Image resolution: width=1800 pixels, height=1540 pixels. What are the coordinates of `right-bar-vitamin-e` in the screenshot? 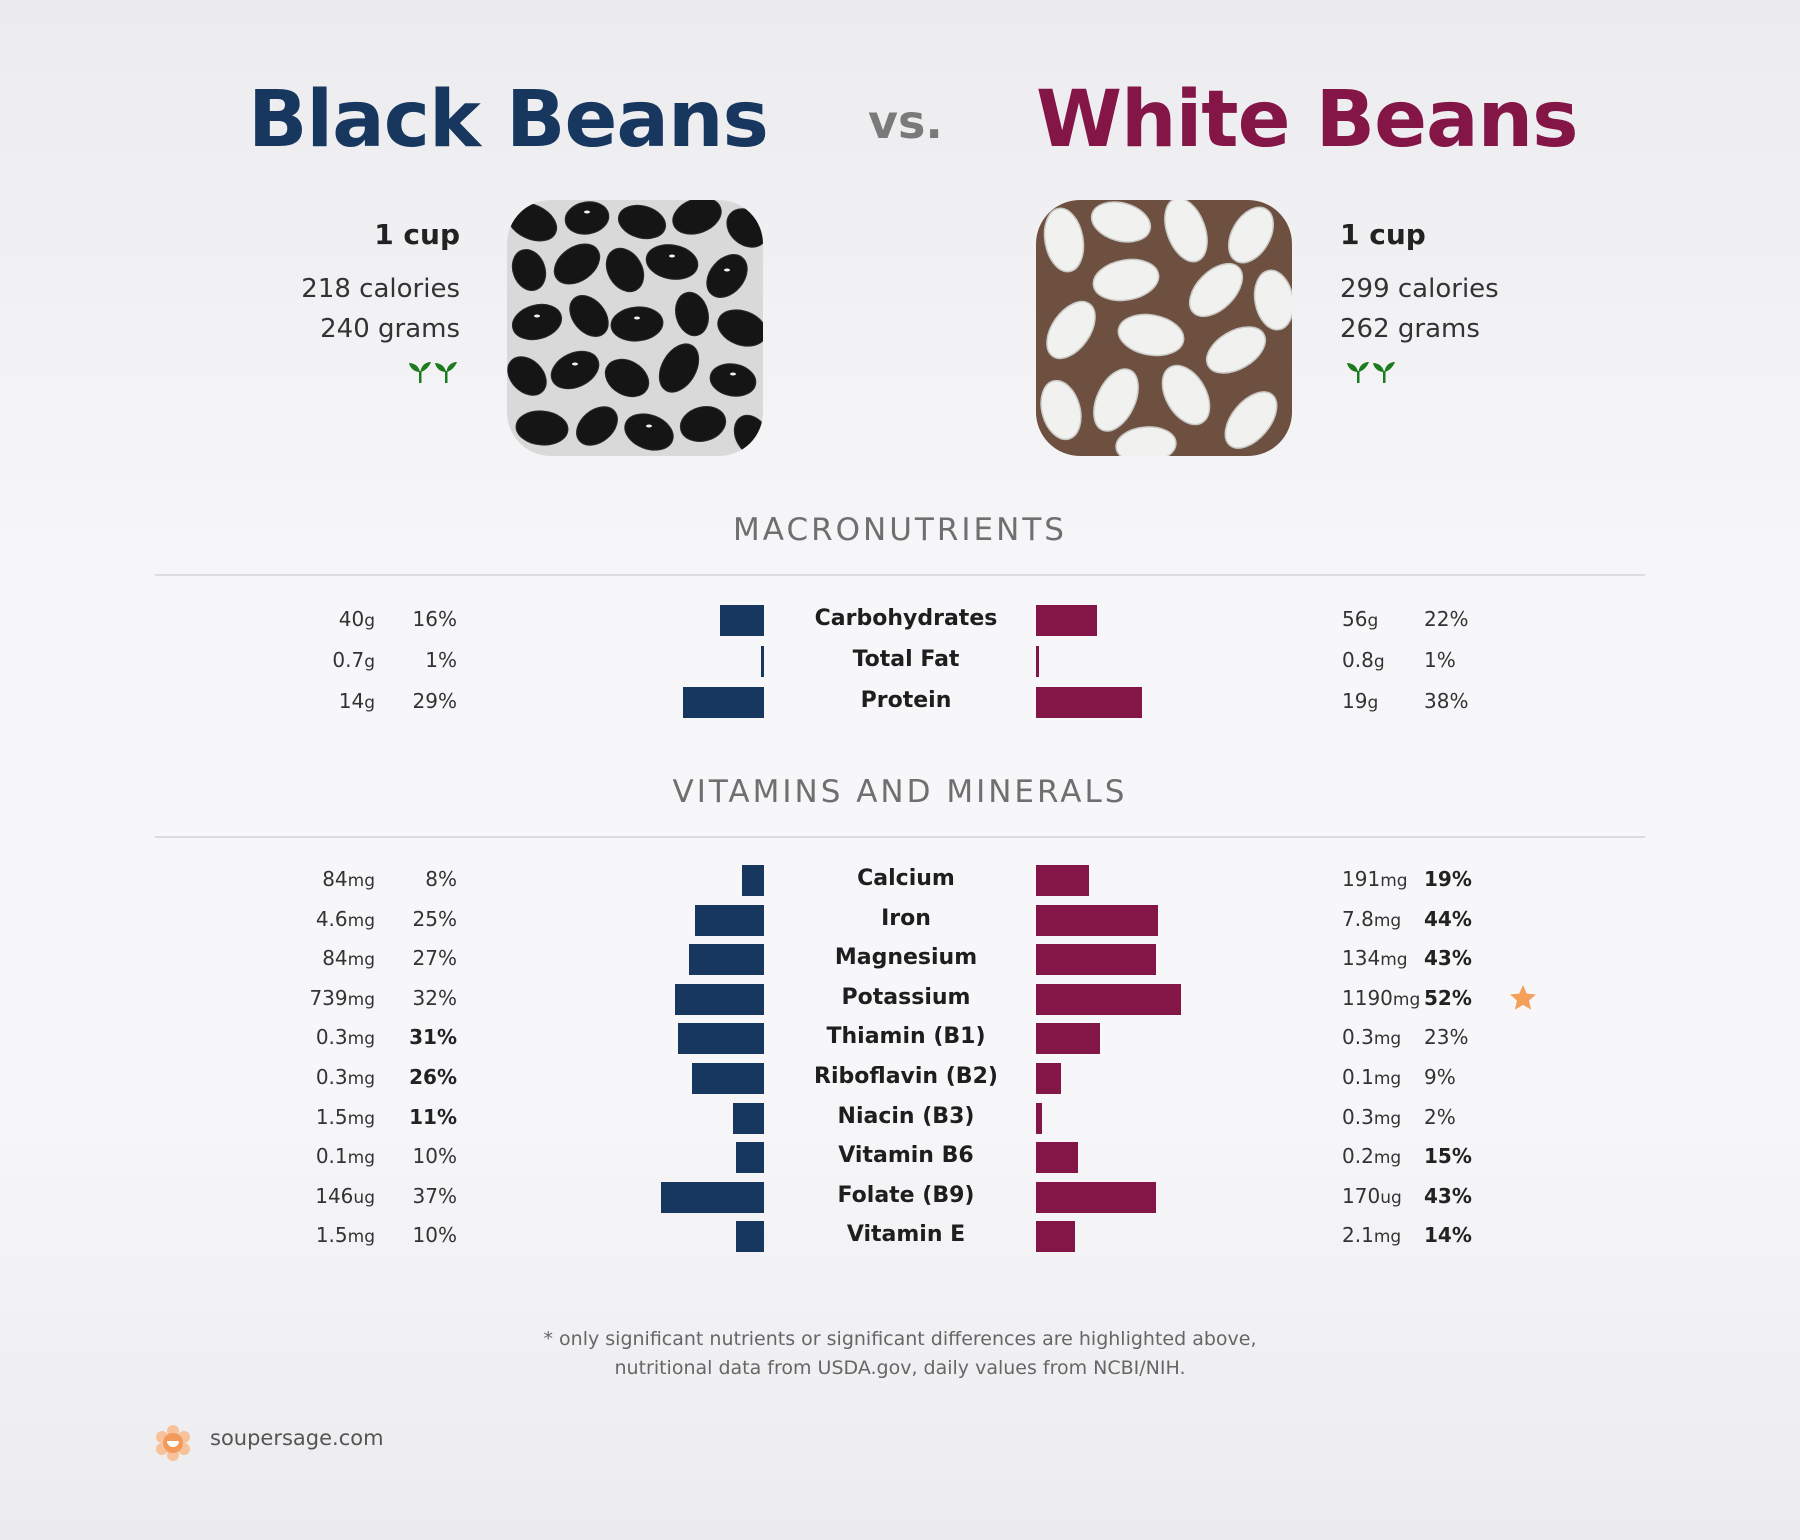 It's located at (1055, 1237).